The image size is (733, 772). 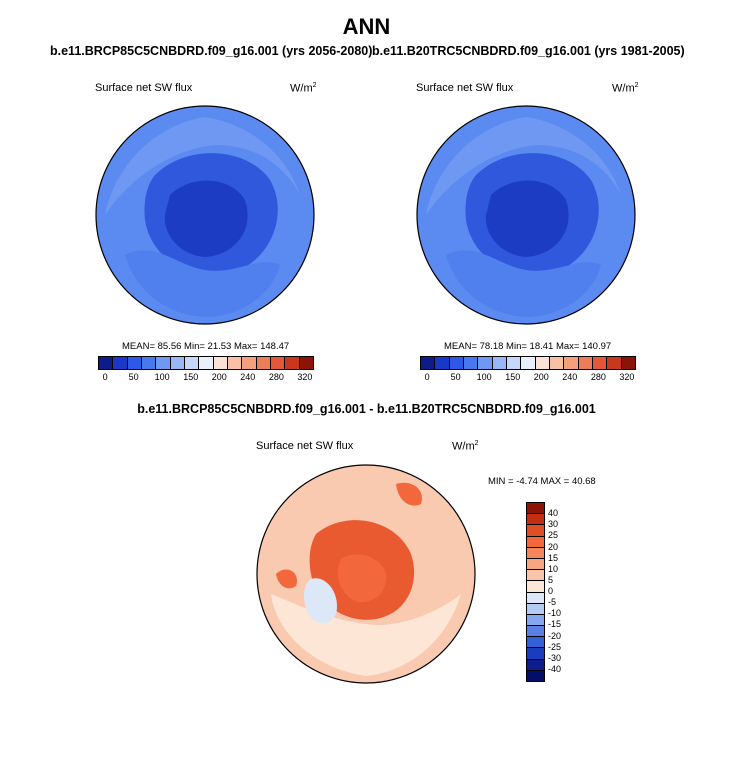 I want to click on right-stats: MEAN= 78.18 Min= 18.41 Max= 140.97, so click(x=528, y=346).